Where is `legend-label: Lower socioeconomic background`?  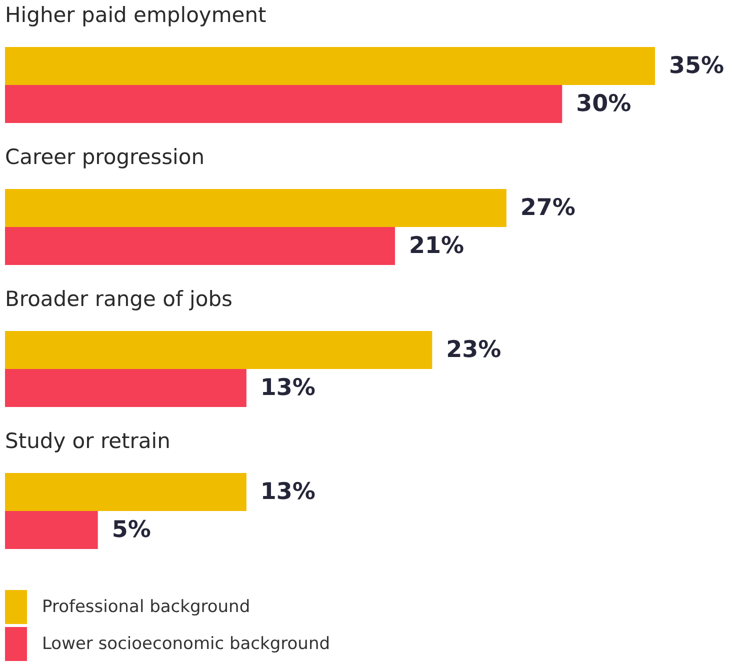 legend-label: Lower socioeconomic background is located at coordinates (186, 644).